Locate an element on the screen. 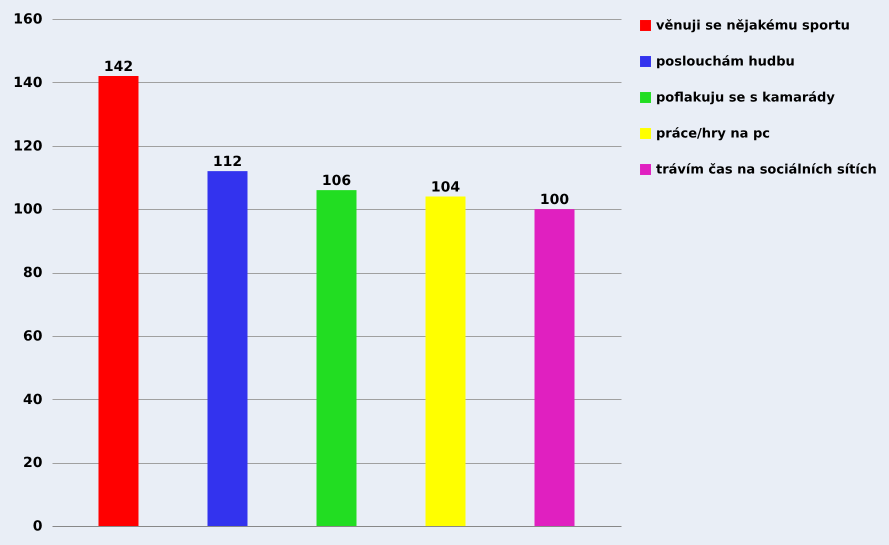  y-tick-label: 160 is located at coordinates (28, 20).